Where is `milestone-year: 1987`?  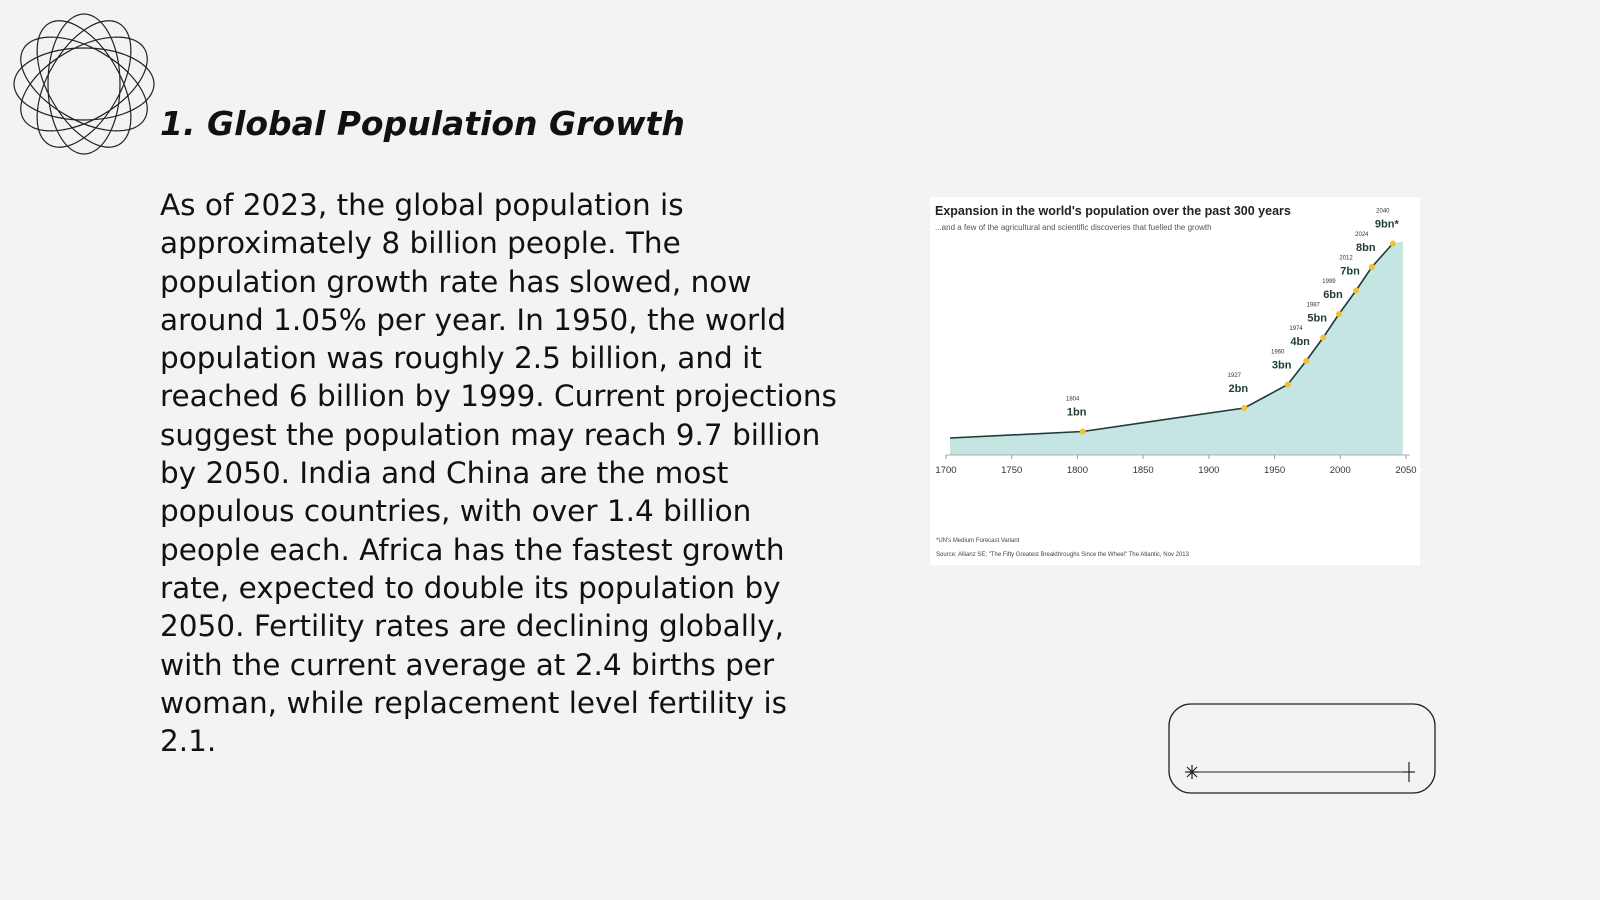 milestone-year: 1987 is located at coordinates (1314, 306).